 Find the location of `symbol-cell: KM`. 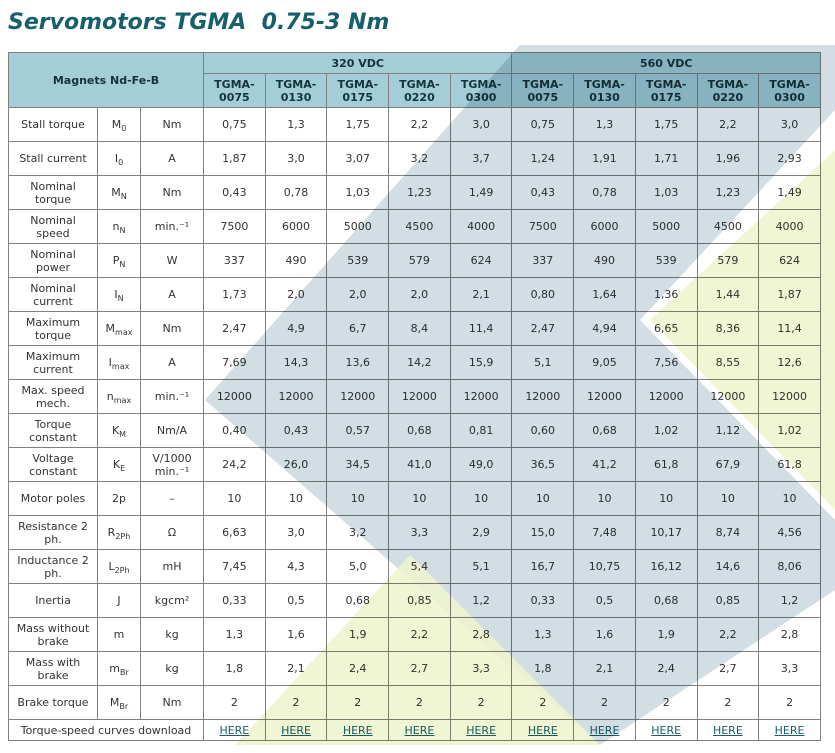

symbol-cell: KM is located at coordinates (119, 430).